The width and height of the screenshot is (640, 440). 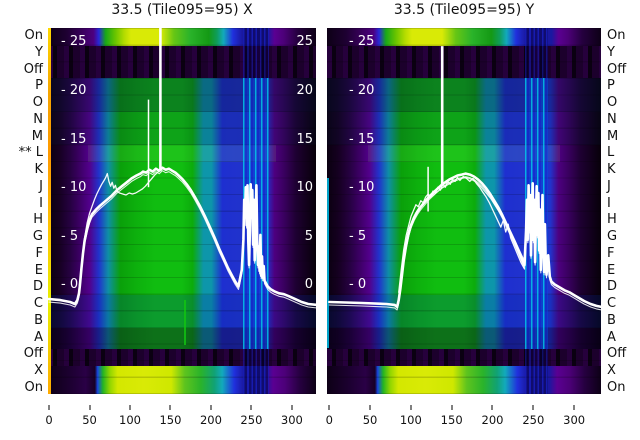 I want to click on y-tick-label-edge: 0, so click(x=308, y=284).